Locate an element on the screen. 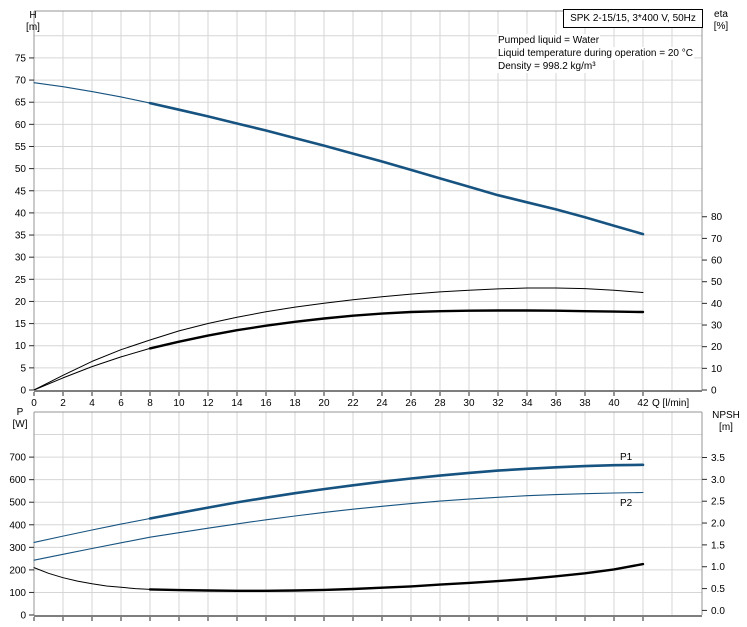  svg-text: 2 is located at coordinates (63, 403).